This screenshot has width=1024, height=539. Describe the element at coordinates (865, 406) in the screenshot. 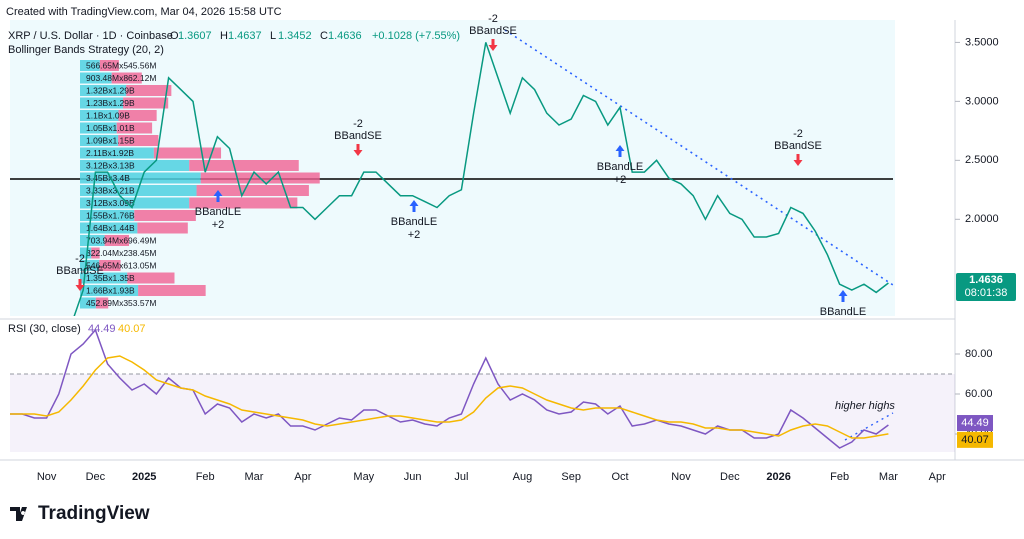

I see `annotation: higher highs` at that location.